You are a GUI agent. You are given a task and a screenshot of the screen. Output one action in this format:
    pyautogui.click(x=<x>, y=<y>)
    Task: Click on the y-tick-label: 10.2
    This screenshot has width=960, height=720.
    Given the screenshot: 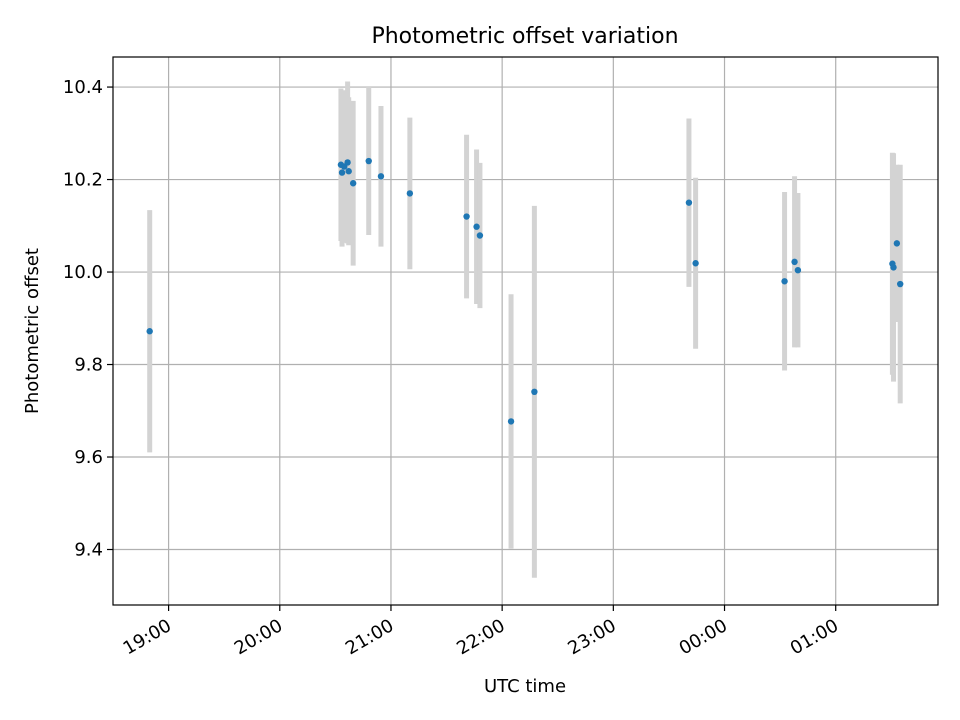 What is the action you would take?
    pyautogui.click(x=83, y=180)
    